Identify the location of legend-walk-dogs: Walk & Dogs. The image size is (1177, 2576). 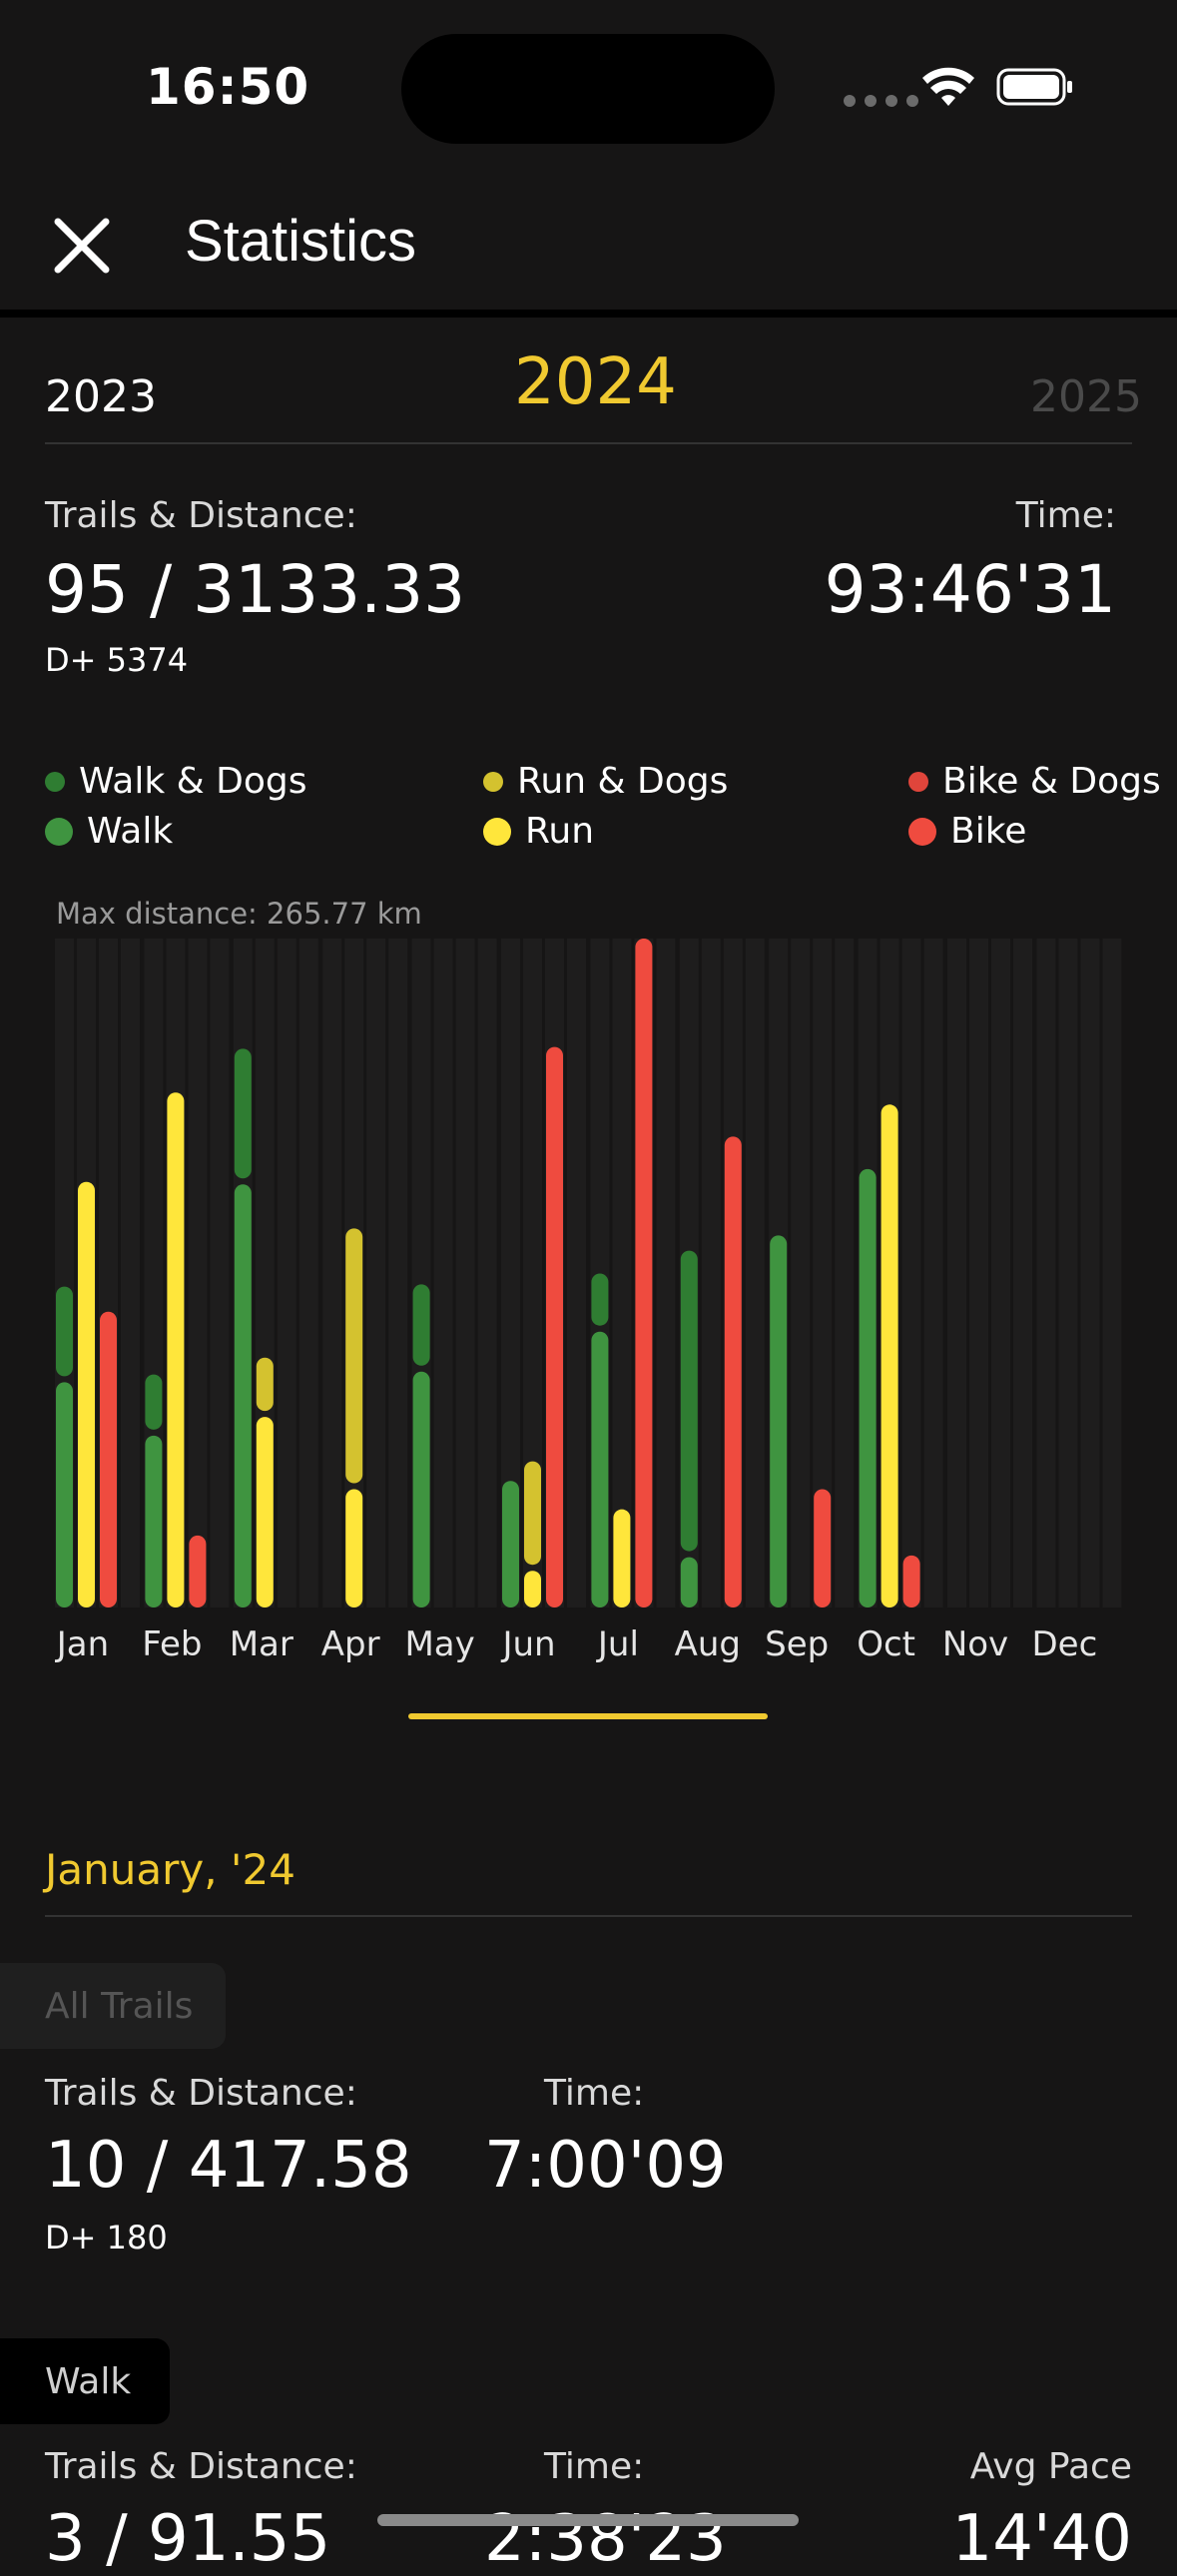
(176, 781).